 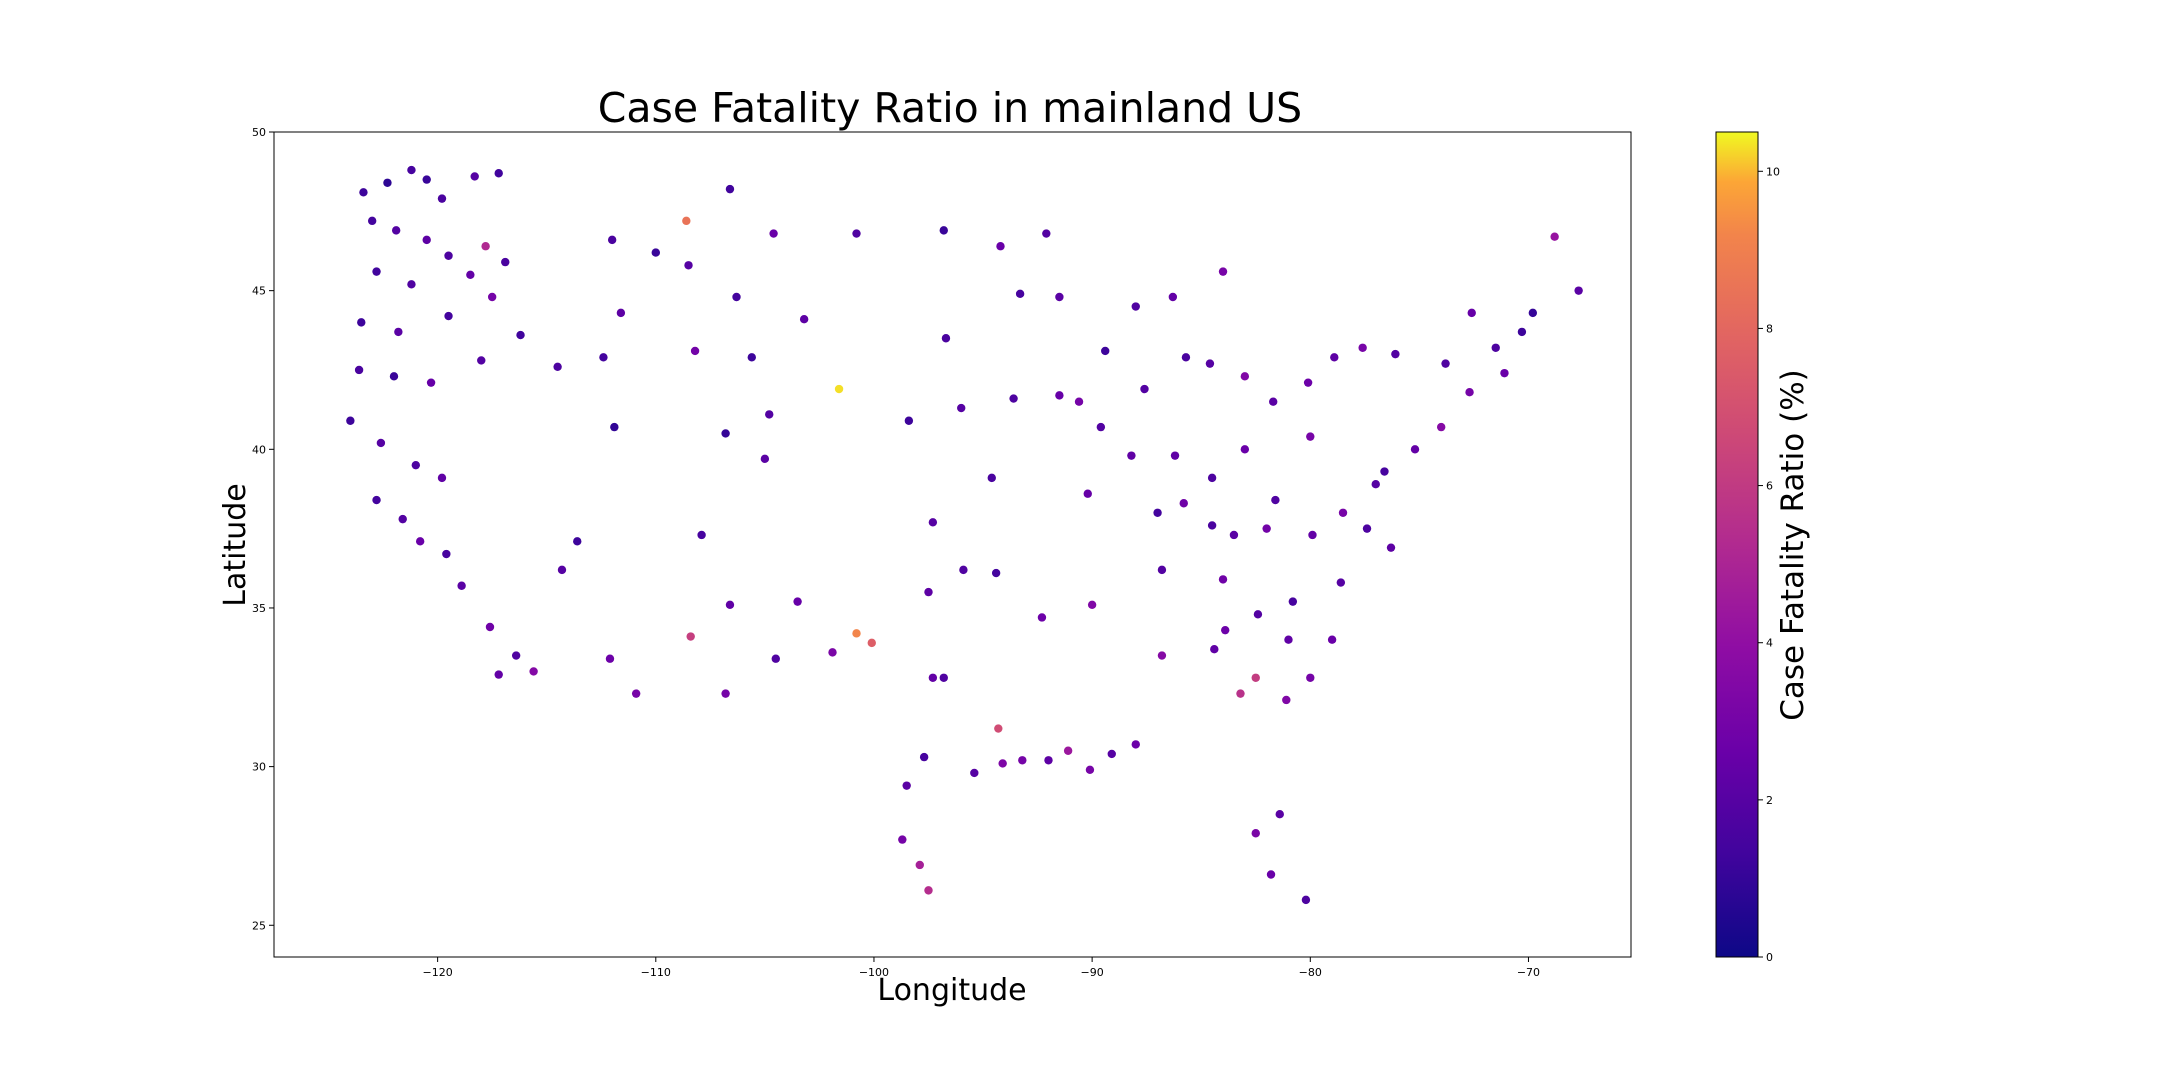 What do you see at coordinates (235, 544) in the screenshot?
I see `y-axis-label: Latitude` at bounding box center [235, 544].